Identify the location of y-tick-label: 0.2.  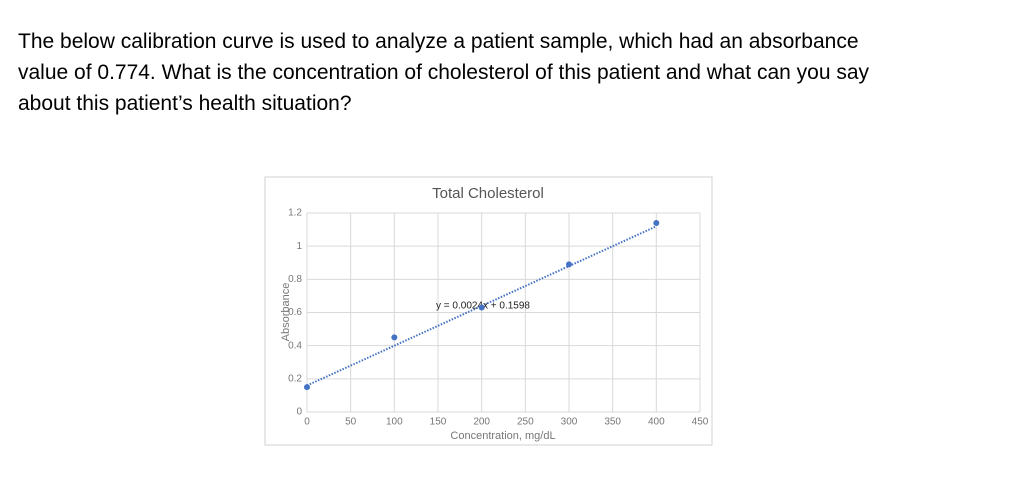
(295, 378).